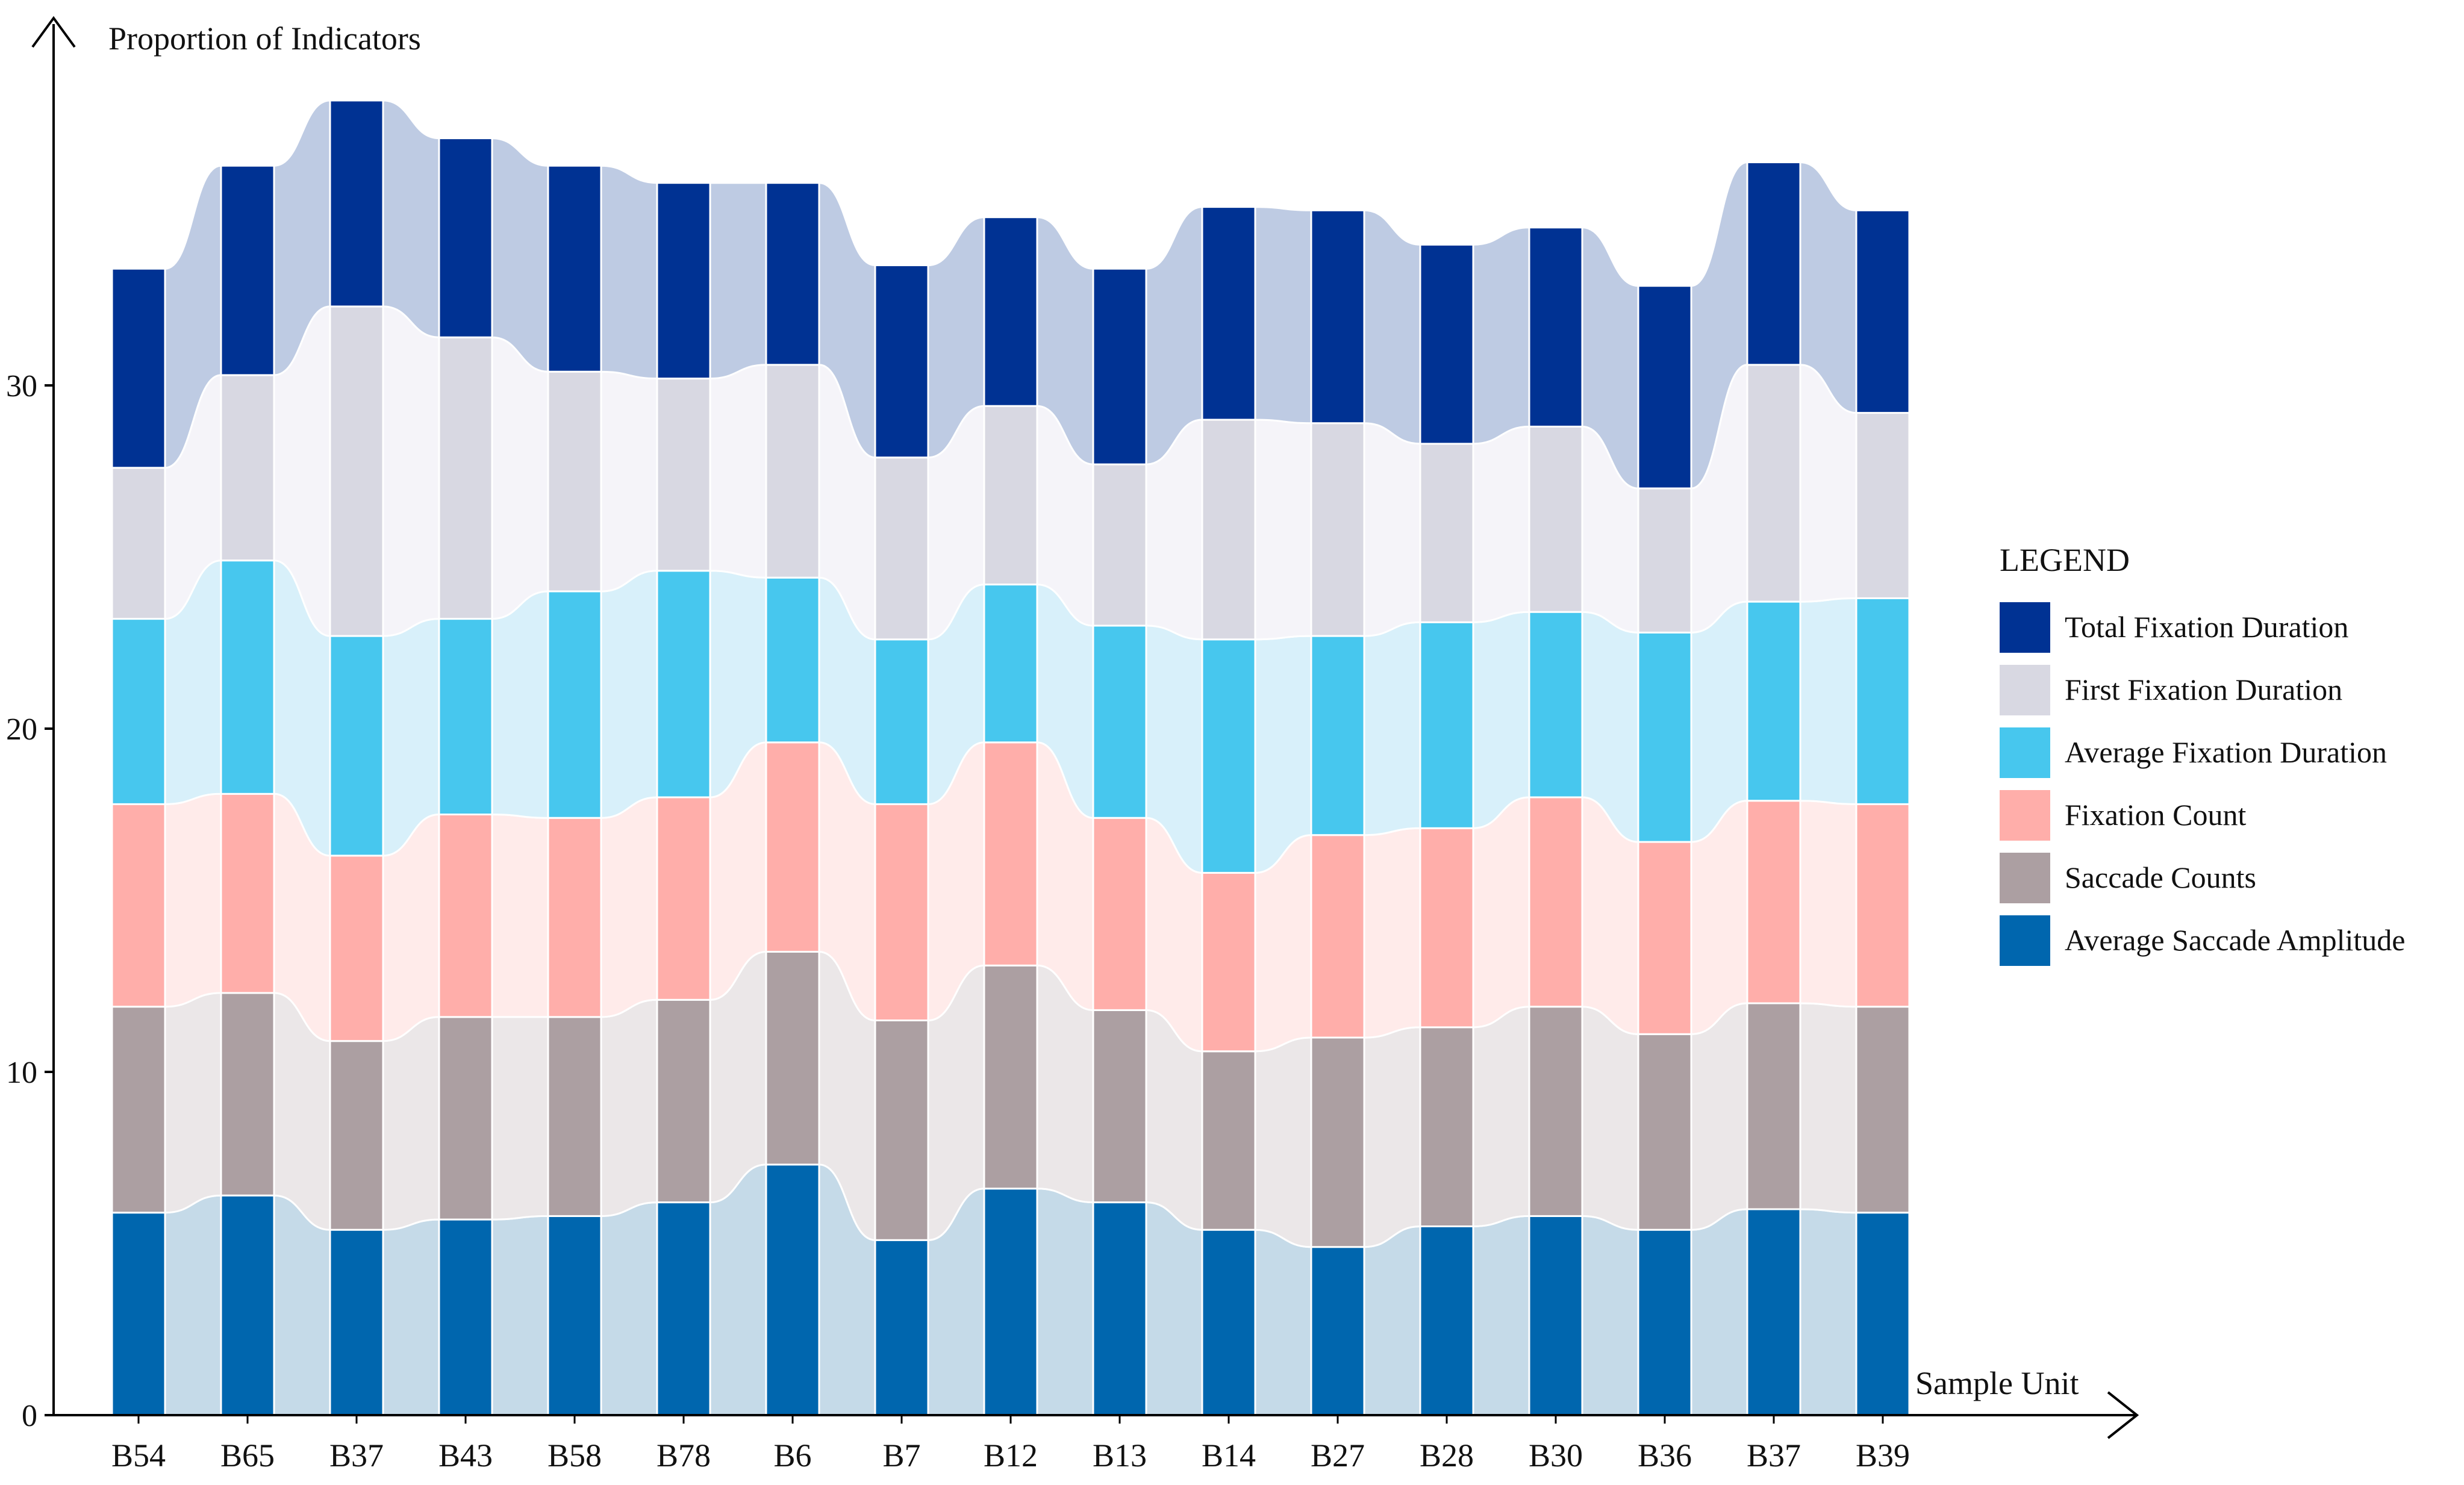 This screenshot has width=2464, height=1485. What do you see at coordinates (1120, 1455) in the screenshot?
I see `x-tick-label-B13: B13` at bounding box center [1120, 1455].